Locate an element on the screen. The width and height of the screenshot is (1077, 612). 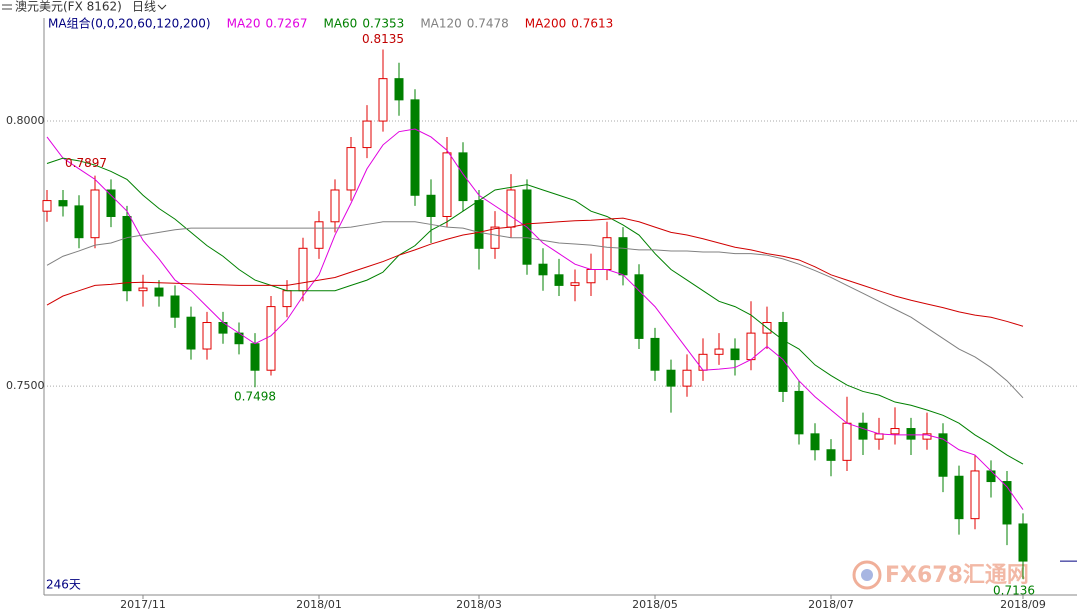
x-tick-label: 2018/07 is located at coordinates (831, 604).